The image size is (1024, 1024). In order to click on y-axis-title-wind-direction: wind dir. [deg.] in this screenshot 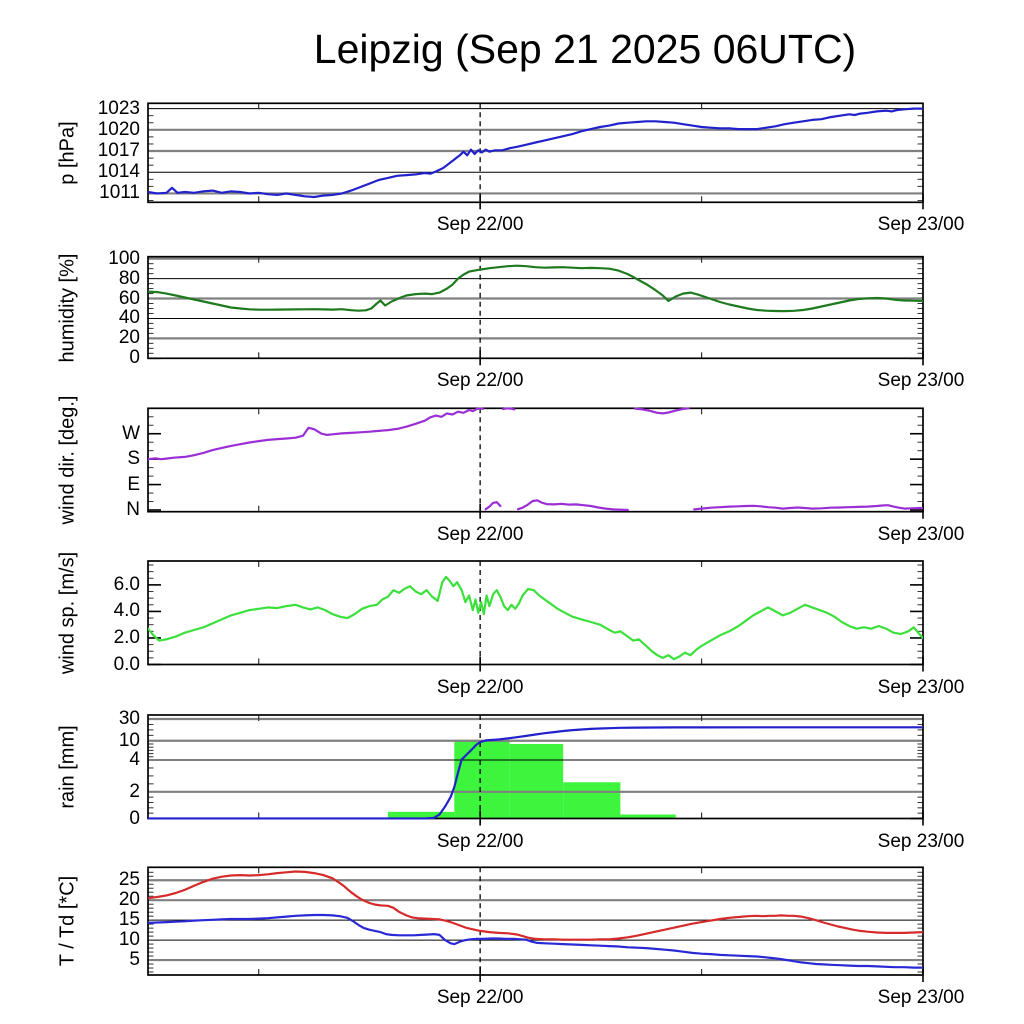, I will do `click(67, 460)`.